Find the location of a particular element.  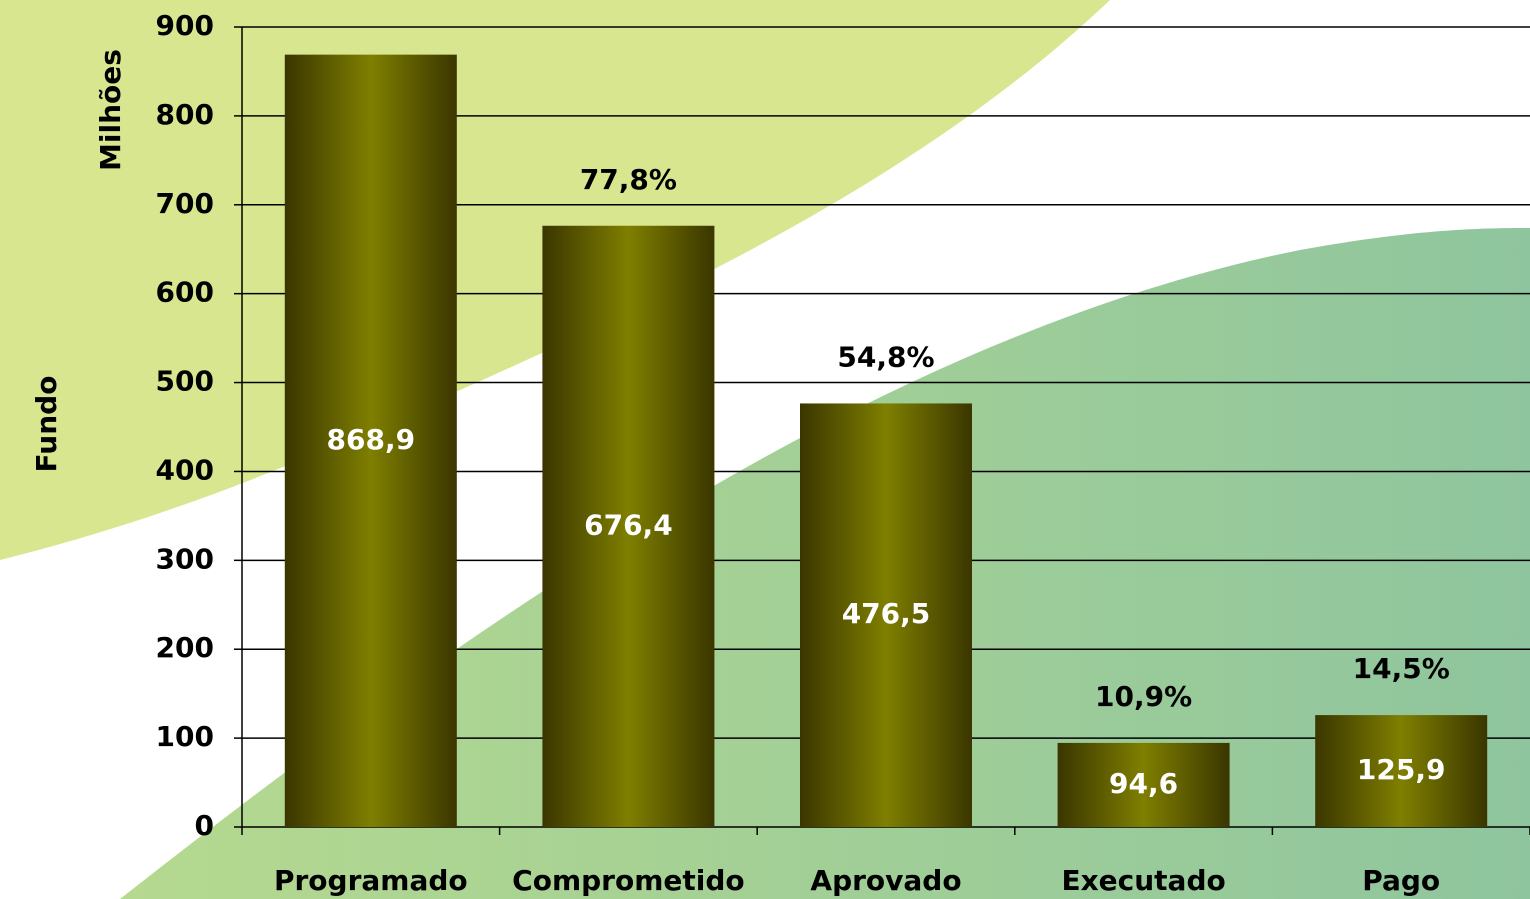

x-tick-label: Pago is located at coordinates (1401, 880).